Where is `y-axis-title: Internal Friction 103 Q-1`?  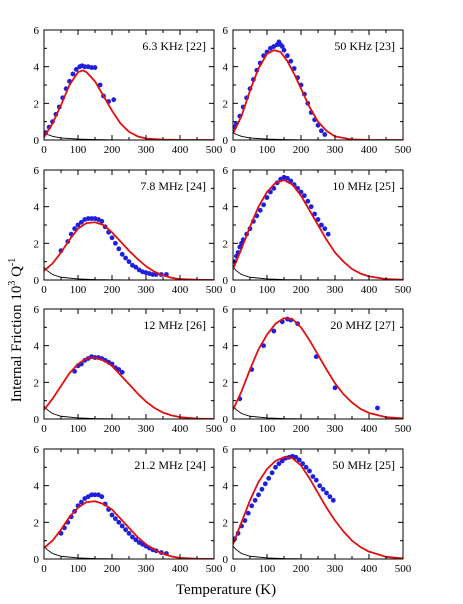 y-axis-title: Internal Friction 103 Q-1 is located at coordinates (16, 330).